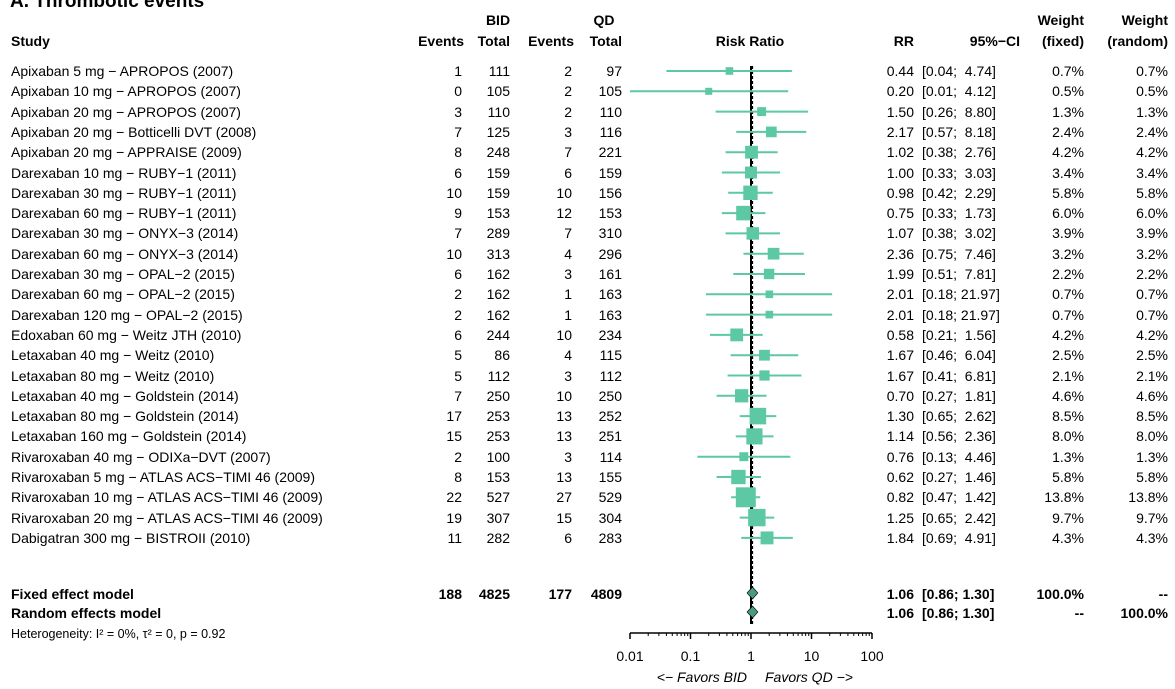 This screenshot has height=689, width=1175. I want to click on study-rr: 1.02, so click(900, 152).